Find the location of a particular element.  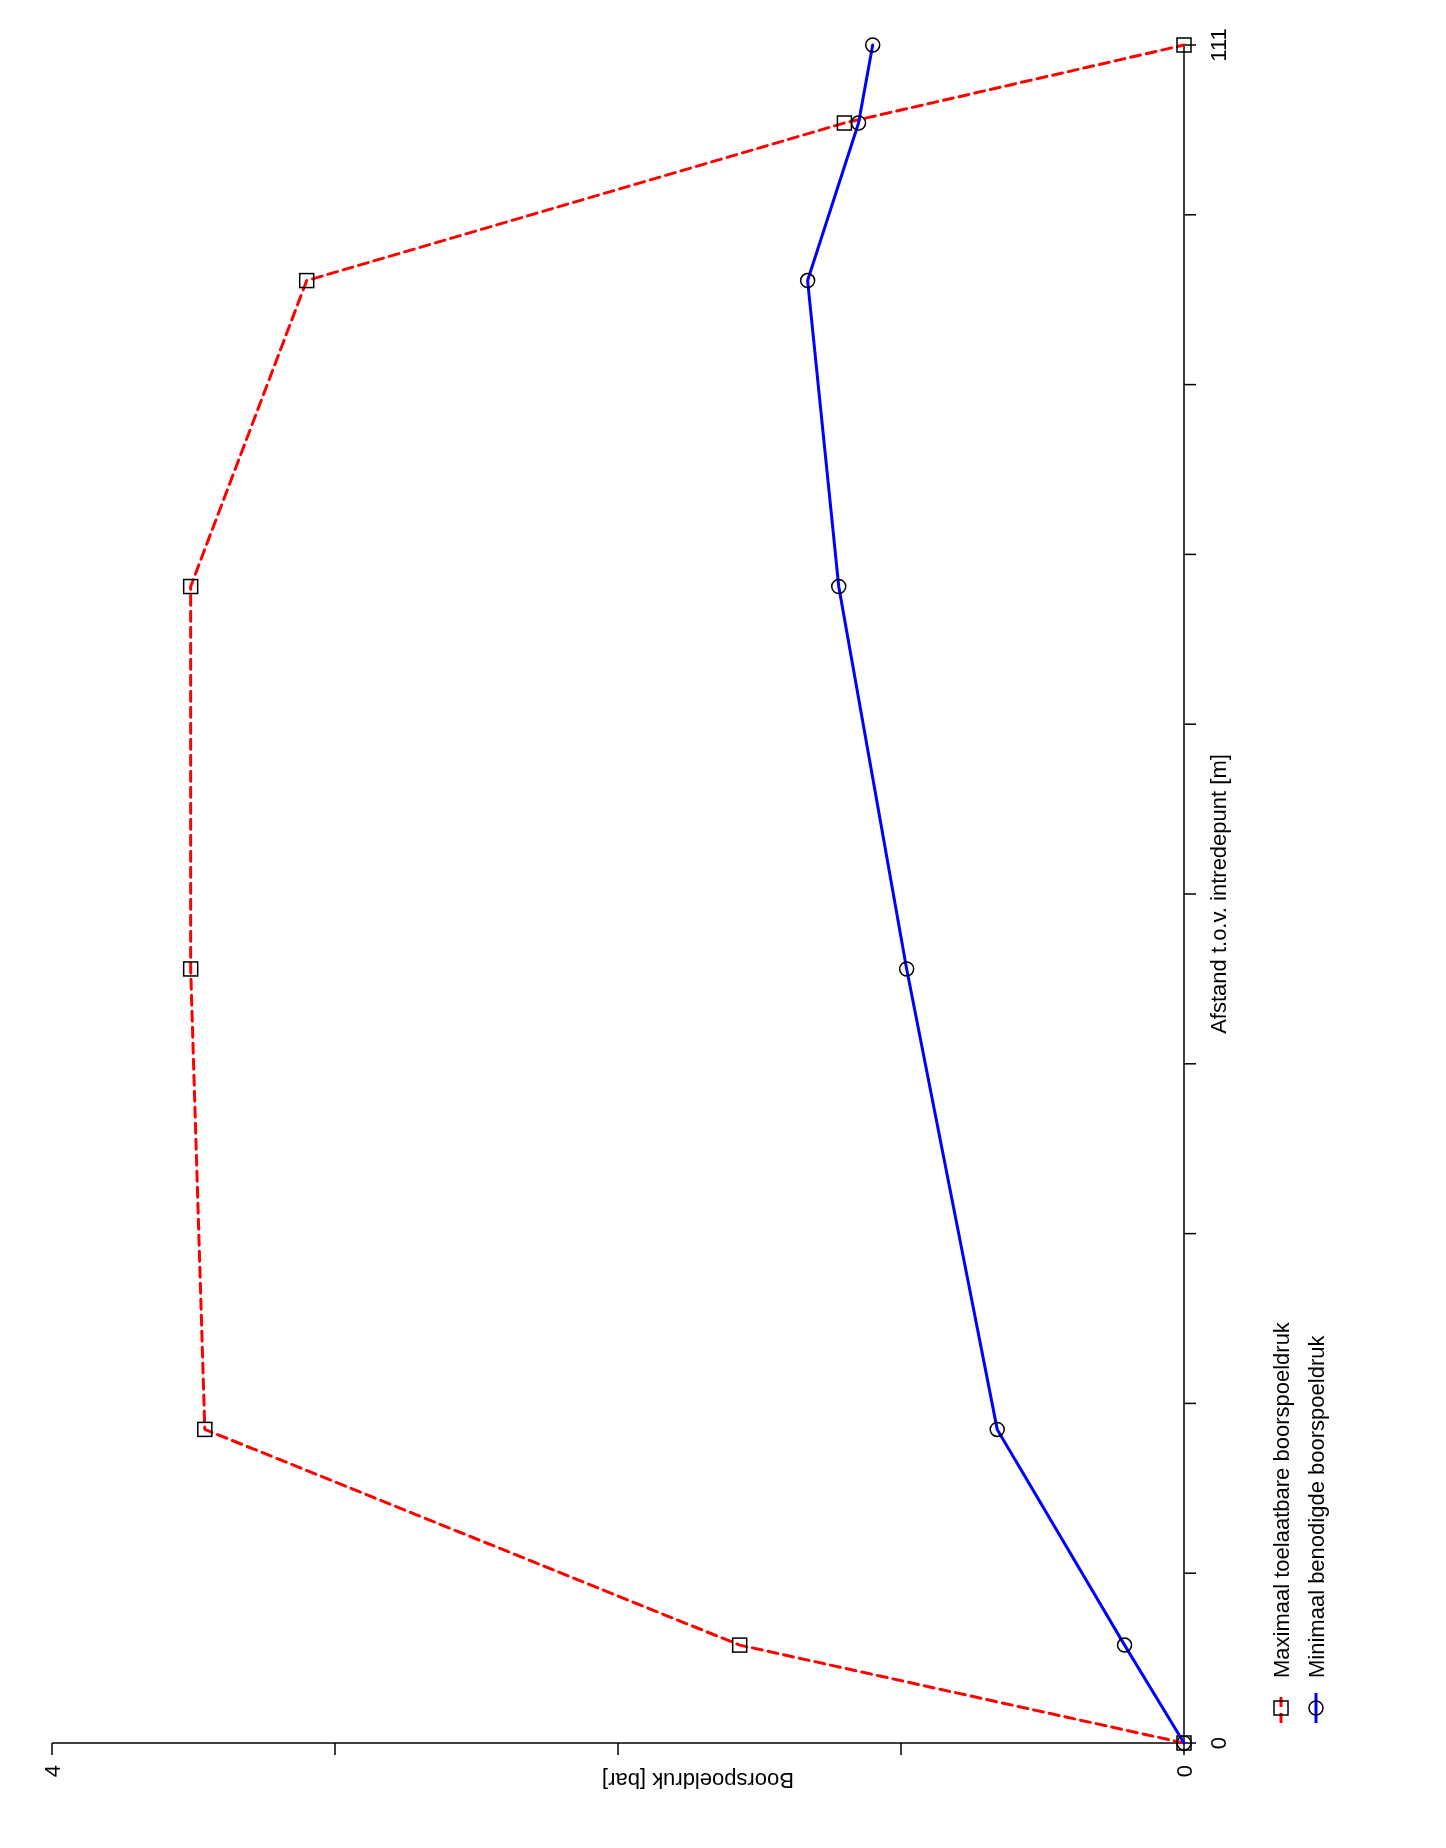

x-tick-label: 4 is located at coordinates (52, 1771).